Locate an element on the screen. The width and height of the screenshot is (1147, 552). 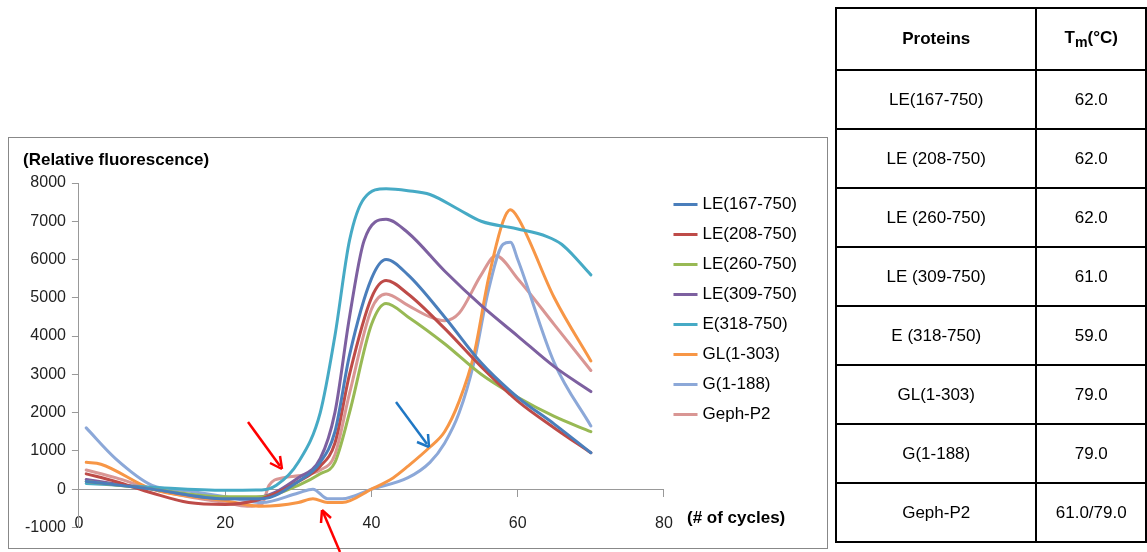
legend-label: LE(309-750) is located at coordinates (750, 294).